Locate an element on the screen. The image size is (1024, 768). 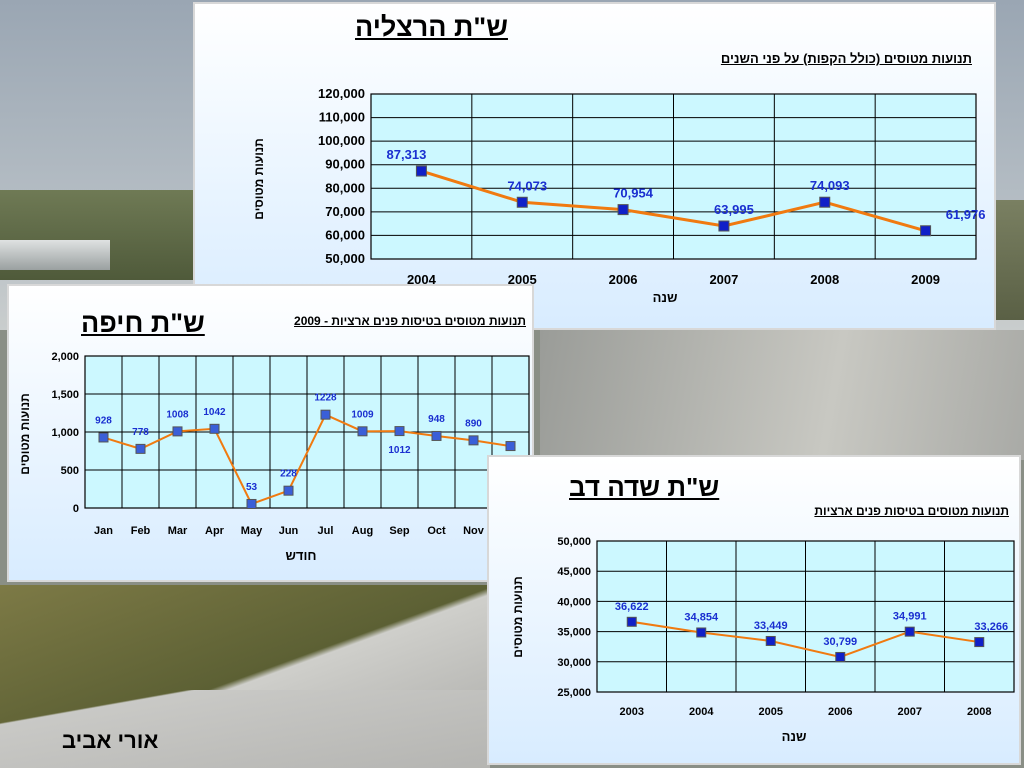
x-axis-title: חודש is located at coordinates (300, 555).